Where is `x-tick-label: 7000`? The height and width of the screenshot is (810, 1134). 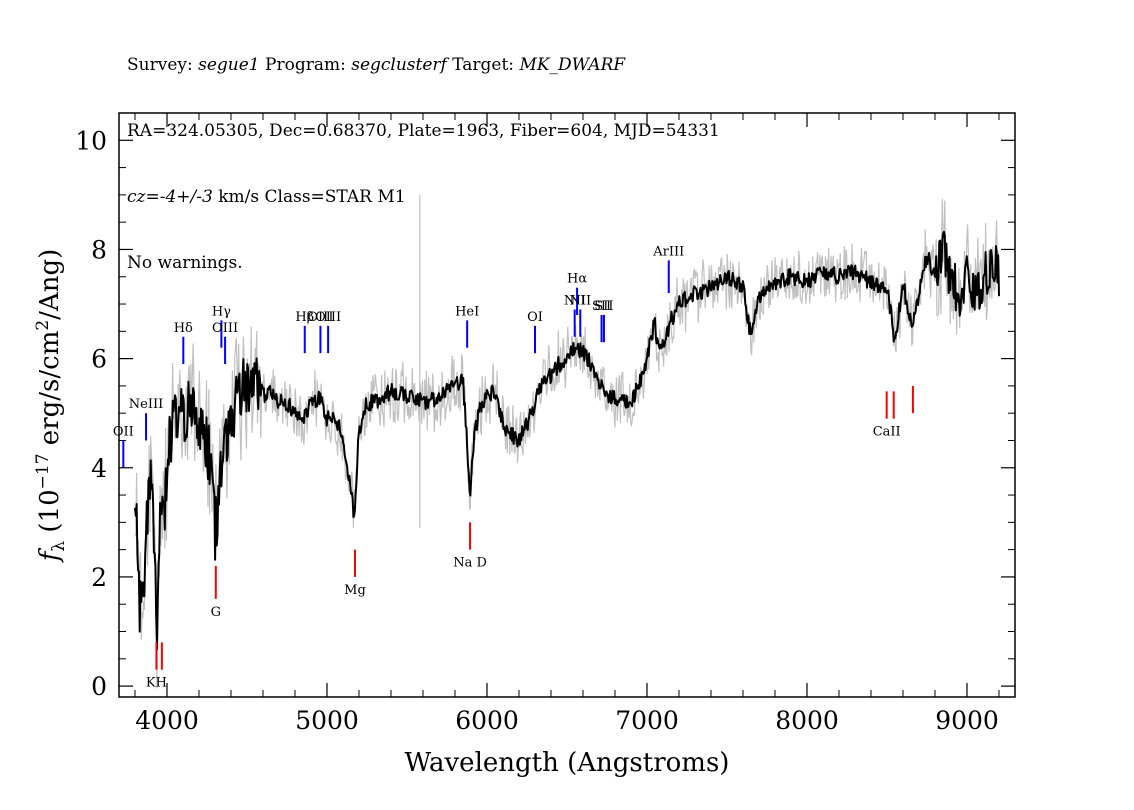 x-tick-label: 7000 is located at coordinates (647, 720).